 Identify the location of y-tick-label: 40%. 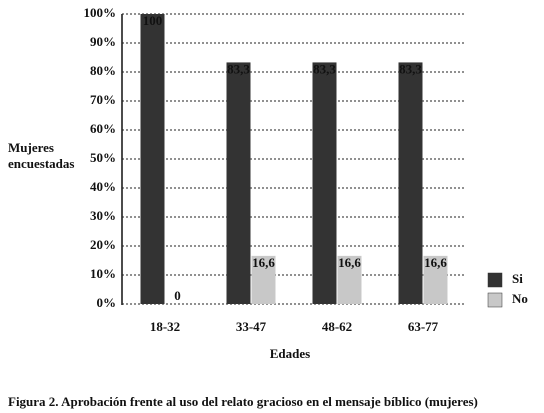
(103, 186).